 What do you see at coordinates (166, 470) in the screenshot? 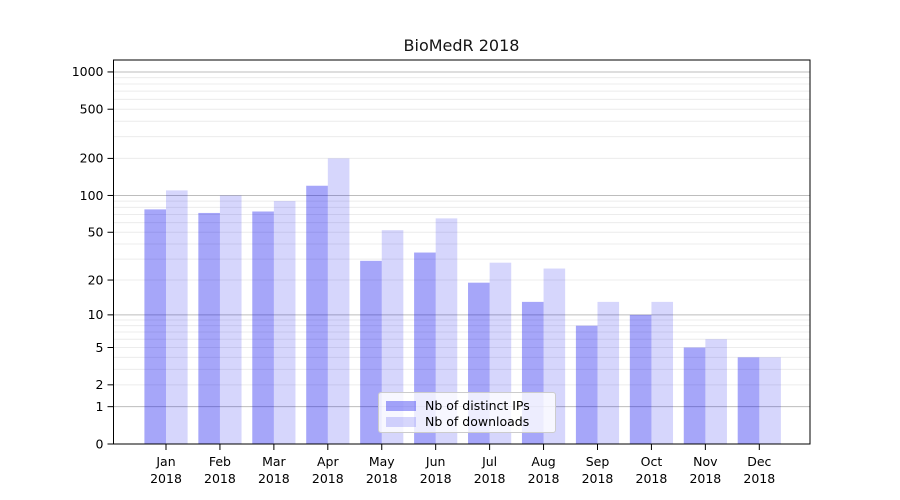
I see `x-axis-tick-label: Jan 2018` at bounding box center [166, 470].